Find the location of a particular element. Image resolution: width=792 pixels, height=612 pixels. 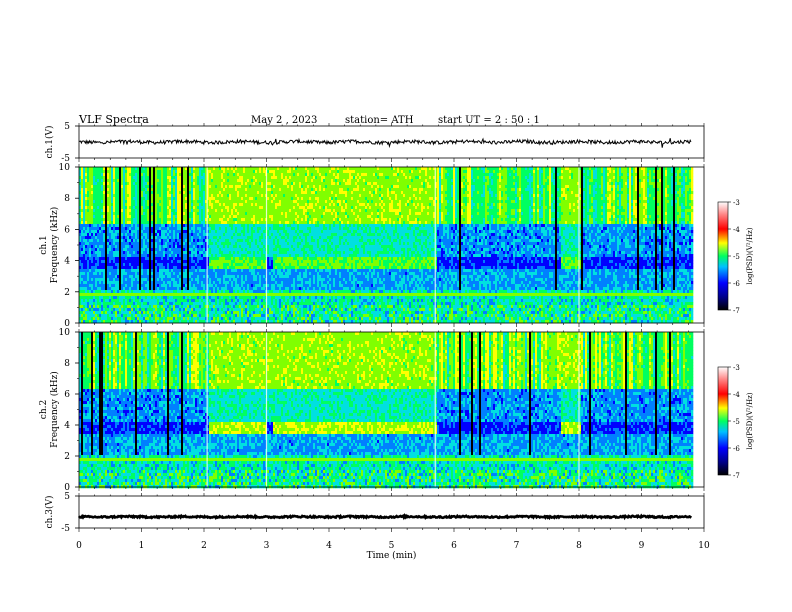

ch1-waveform-ylabel: ch.1(V) is located at coordinates (49, 142).